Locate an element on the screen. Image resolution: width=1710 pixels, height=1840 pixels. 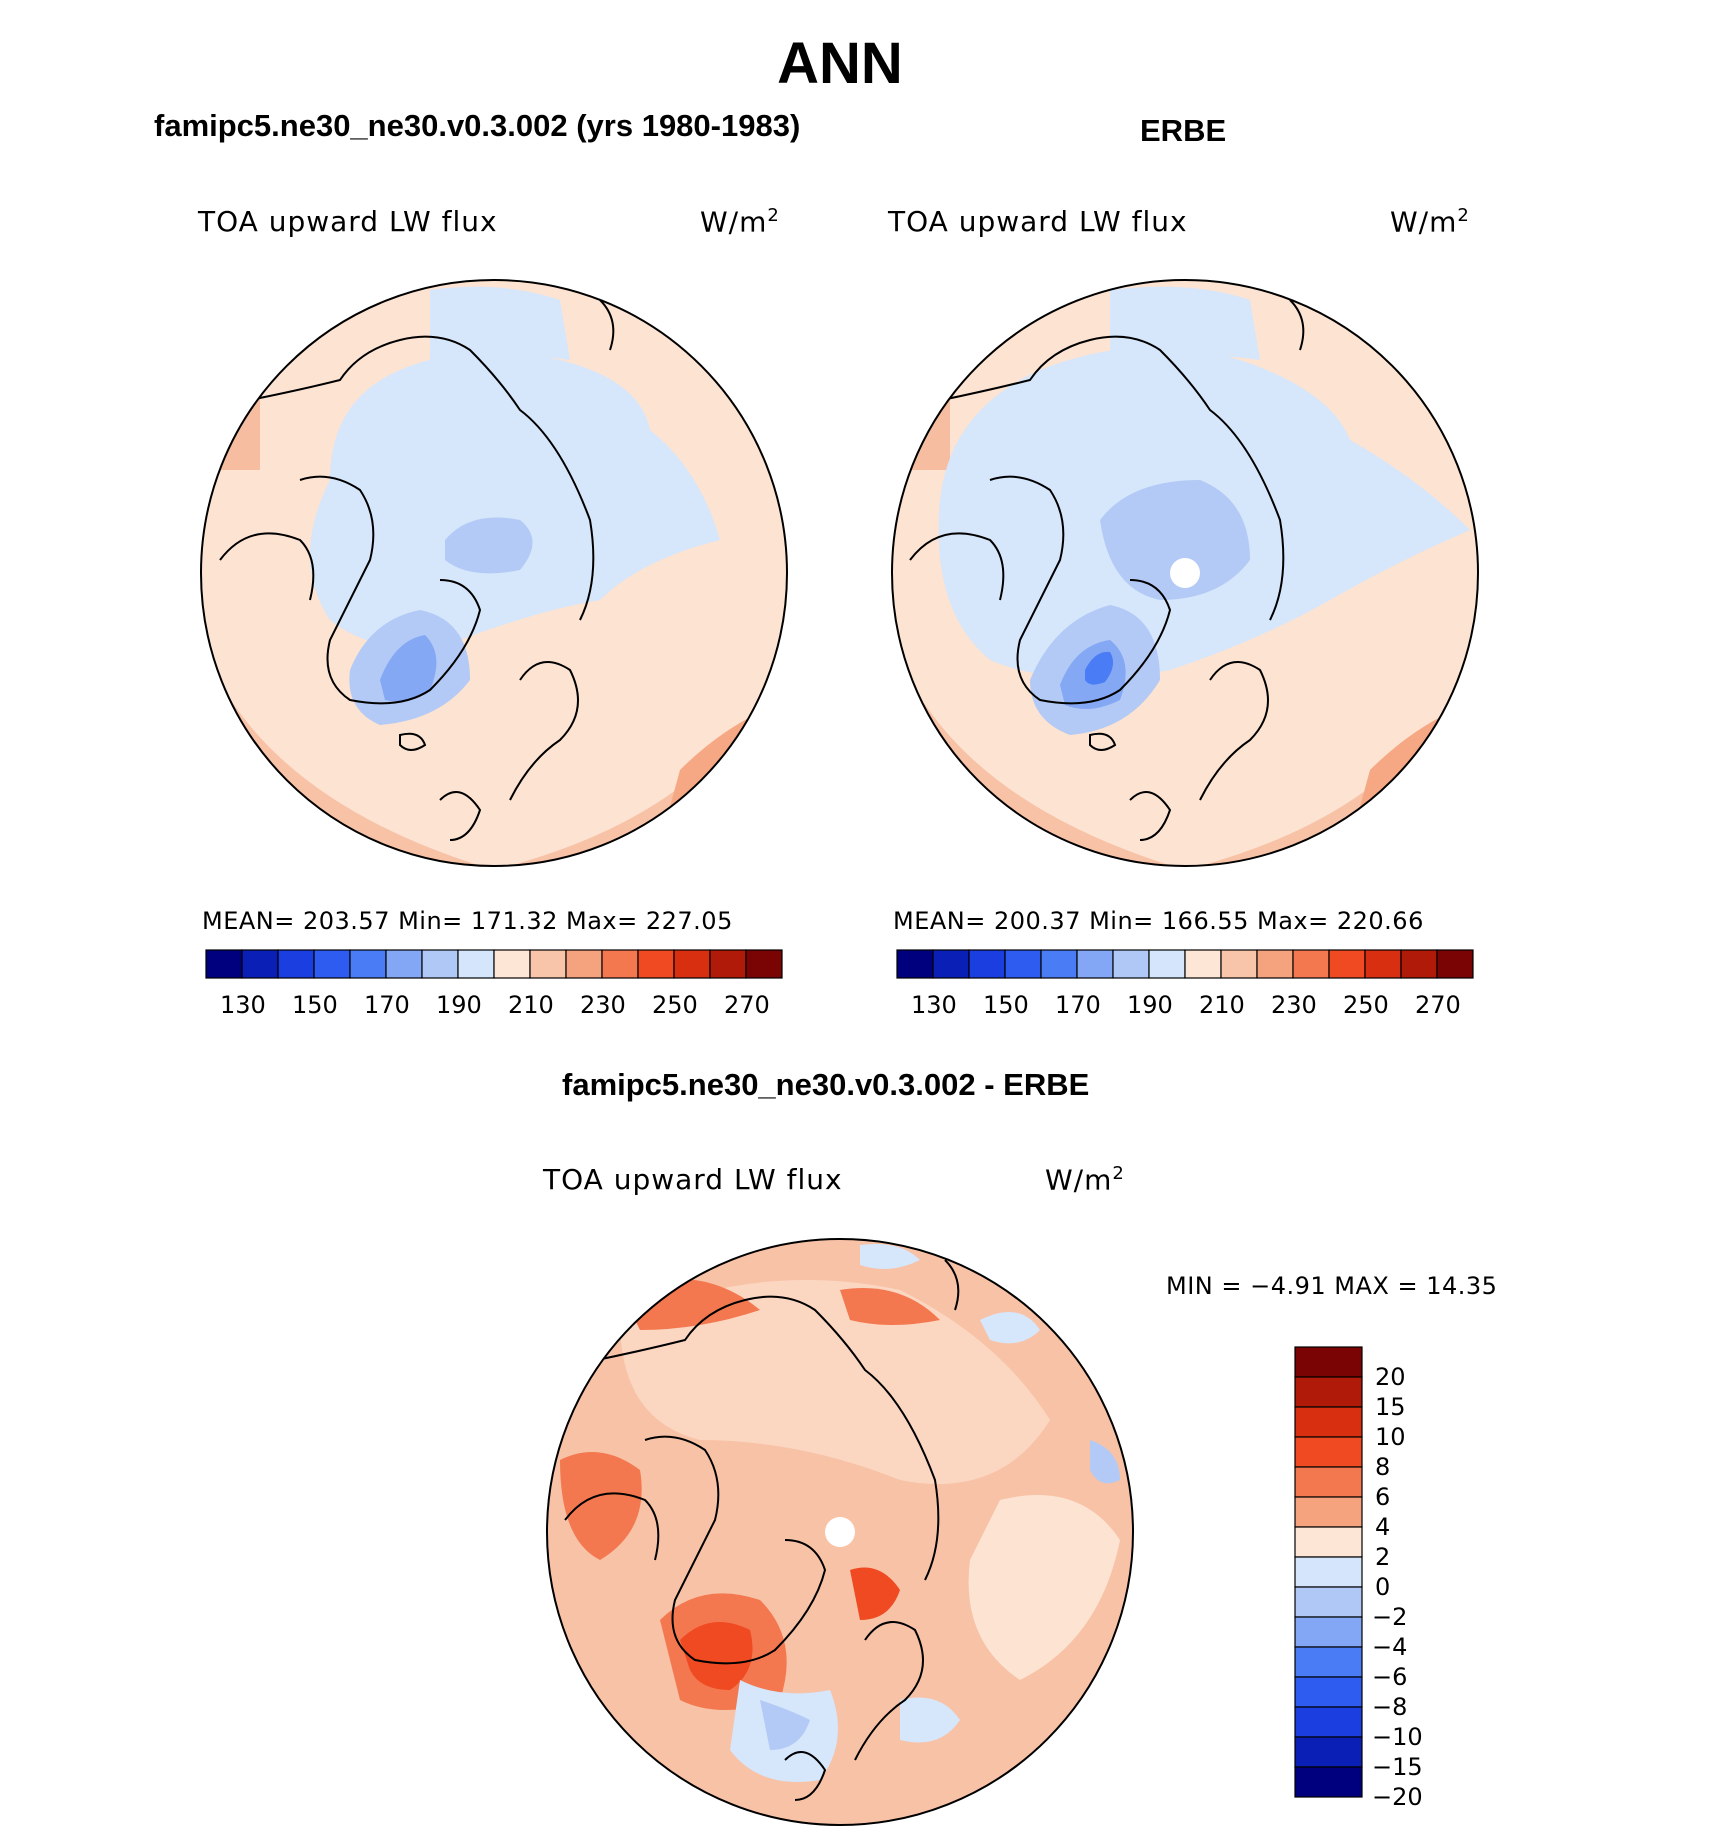
obs-colorbar-tick: 130 is located at coordinates (934, 1005).